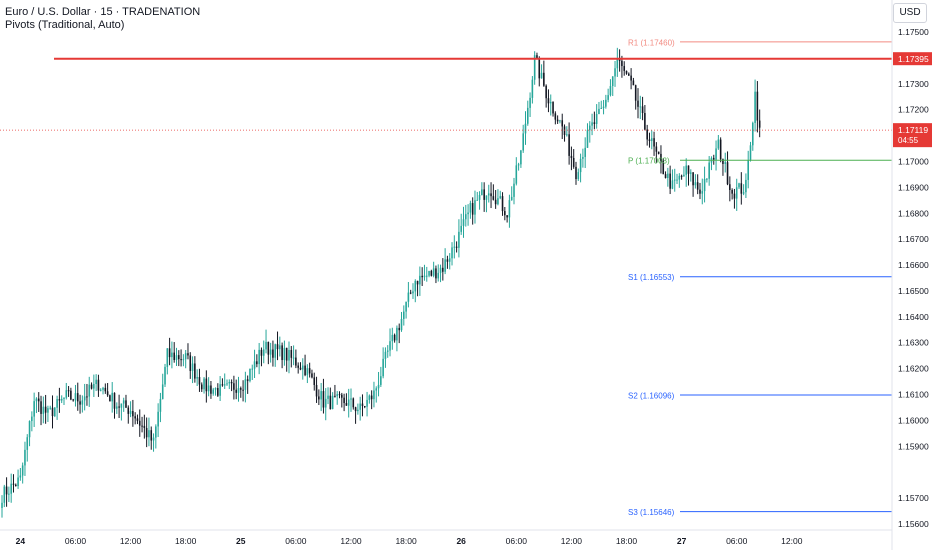  Describe the element at coordinates (910, 13) in the screenshot. I see `currency-button: USD` at that location.